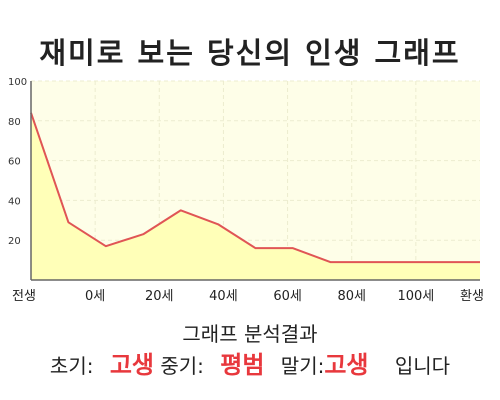 This screenshot has width=500, height=400. I want to click on early-label: 초기:, so click(71, 366).